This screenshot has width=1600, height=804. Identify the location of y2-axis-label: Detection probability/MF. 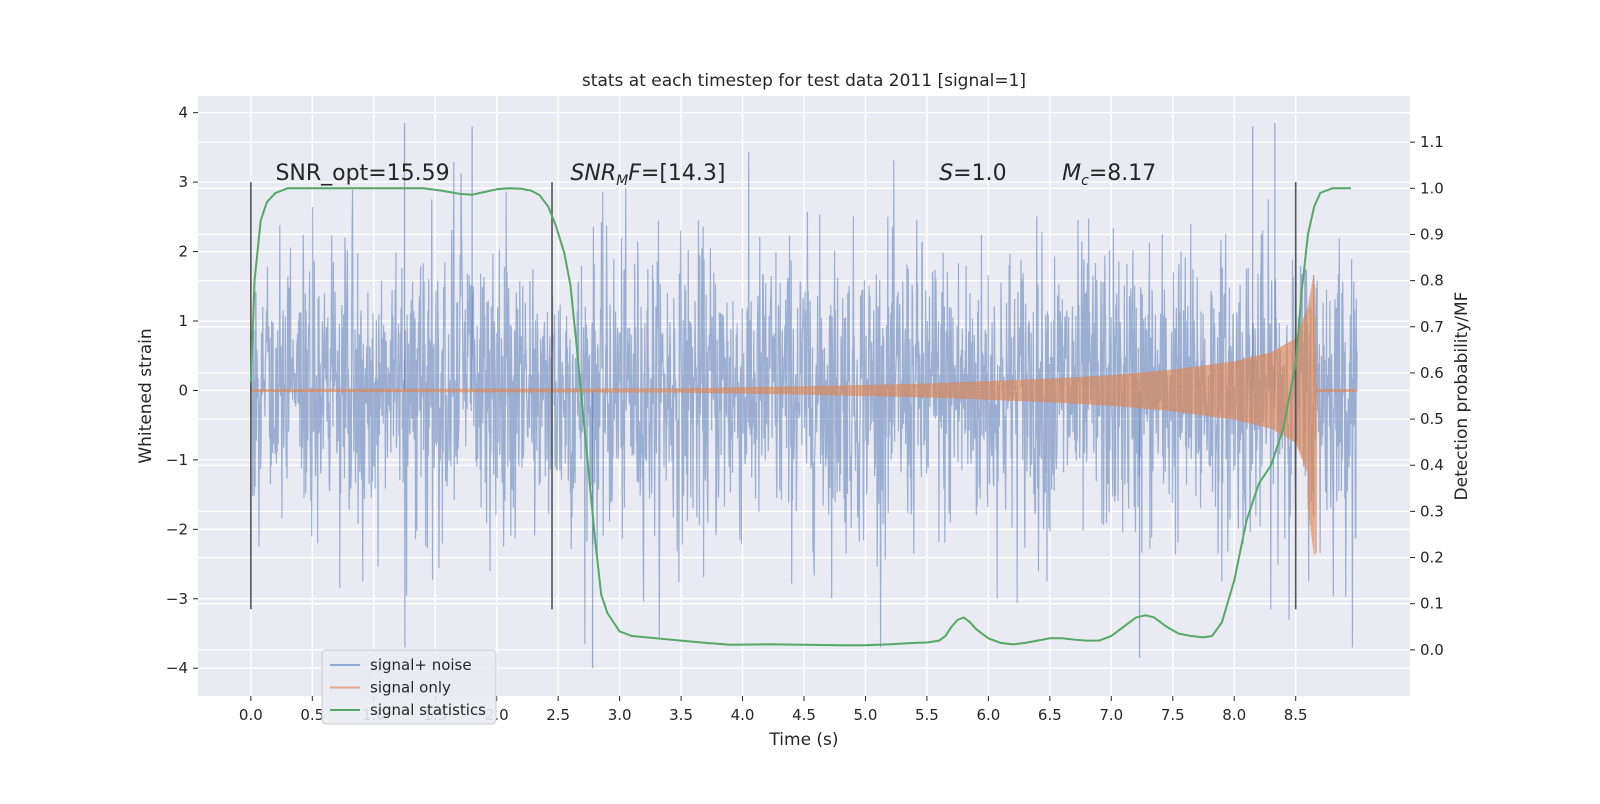
(1462, 396).